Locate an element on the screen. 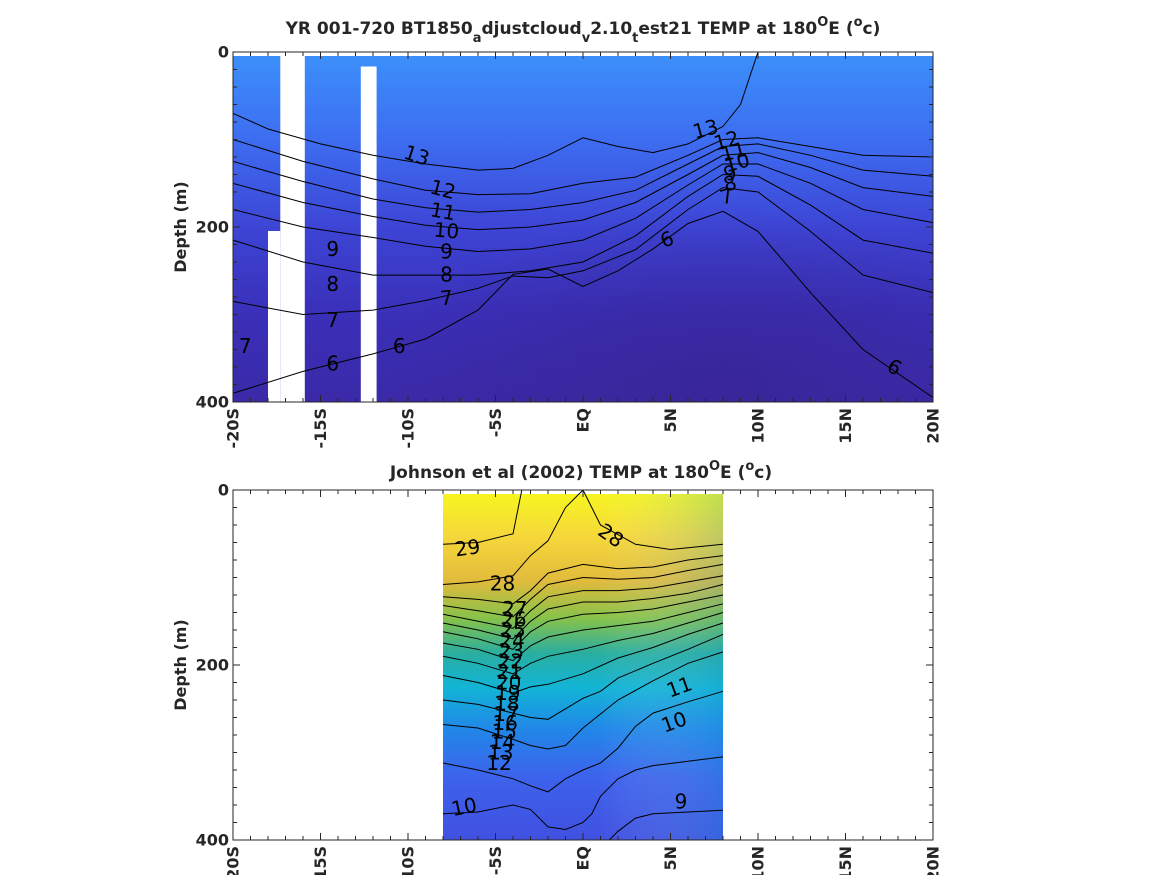  contour-label: 28 is located at coordinates (502, 584).